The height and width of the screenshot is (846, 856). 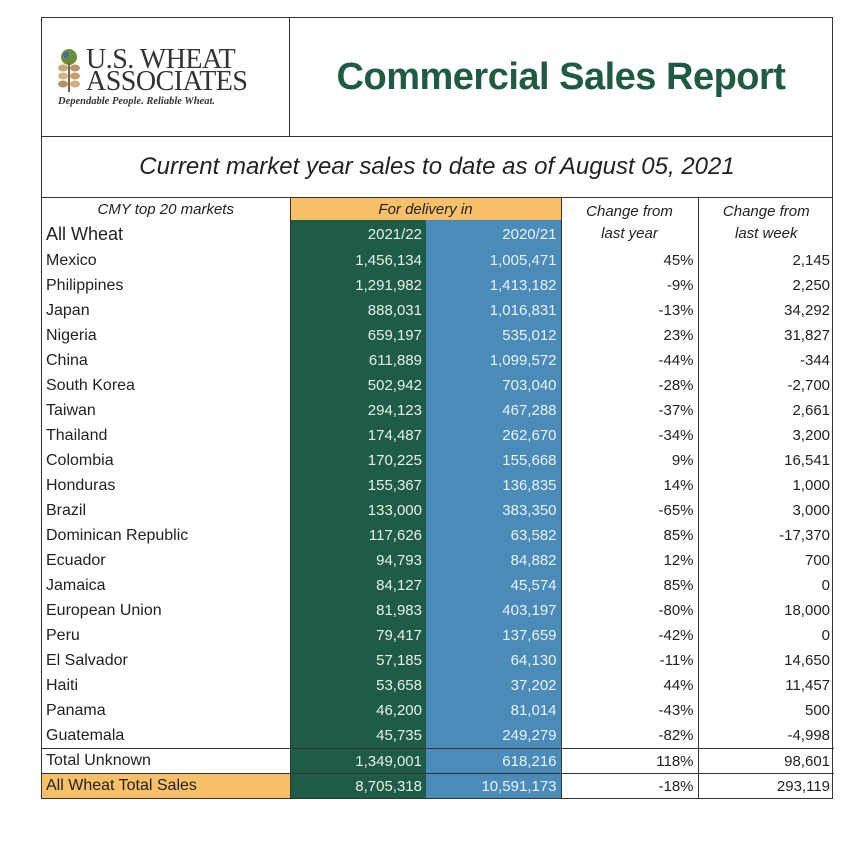 I want to click on table-row: European Union 81,983 403,197 -80% 18,000, so click(x=438, y=610).